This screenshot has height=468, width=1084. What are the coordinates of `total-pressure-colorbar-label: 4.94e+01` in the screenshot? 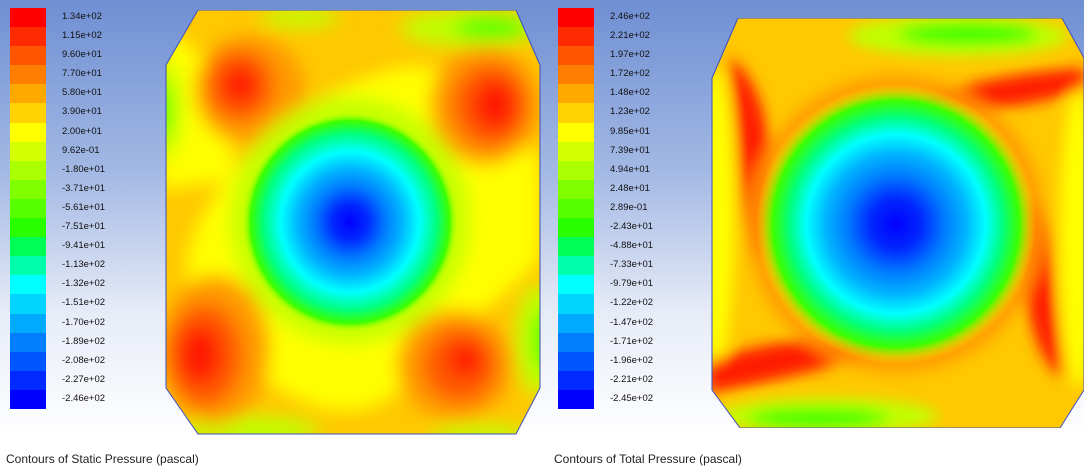 It's located at (630, 169).